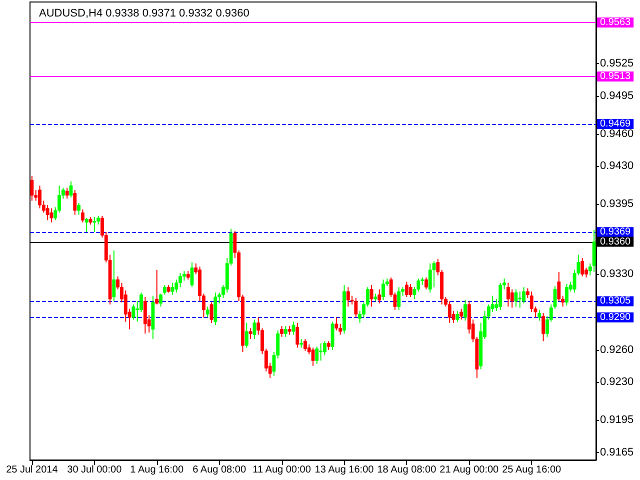 The width and height of the screenshot is (640, 480). I want to click on y-tick-label: 0.9525, so click(617, 64).